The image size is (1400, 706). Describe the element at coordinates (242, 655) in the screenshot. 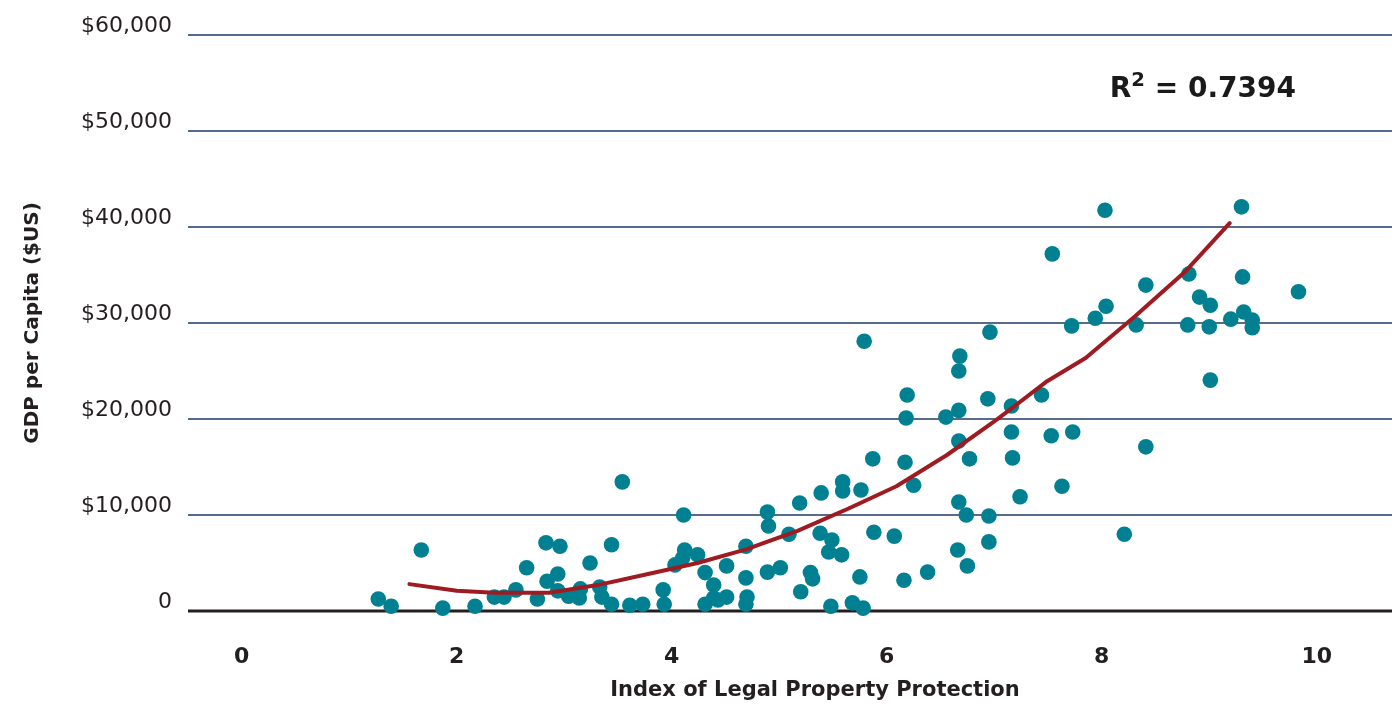

I see `x-tick-label: 0` at that location.